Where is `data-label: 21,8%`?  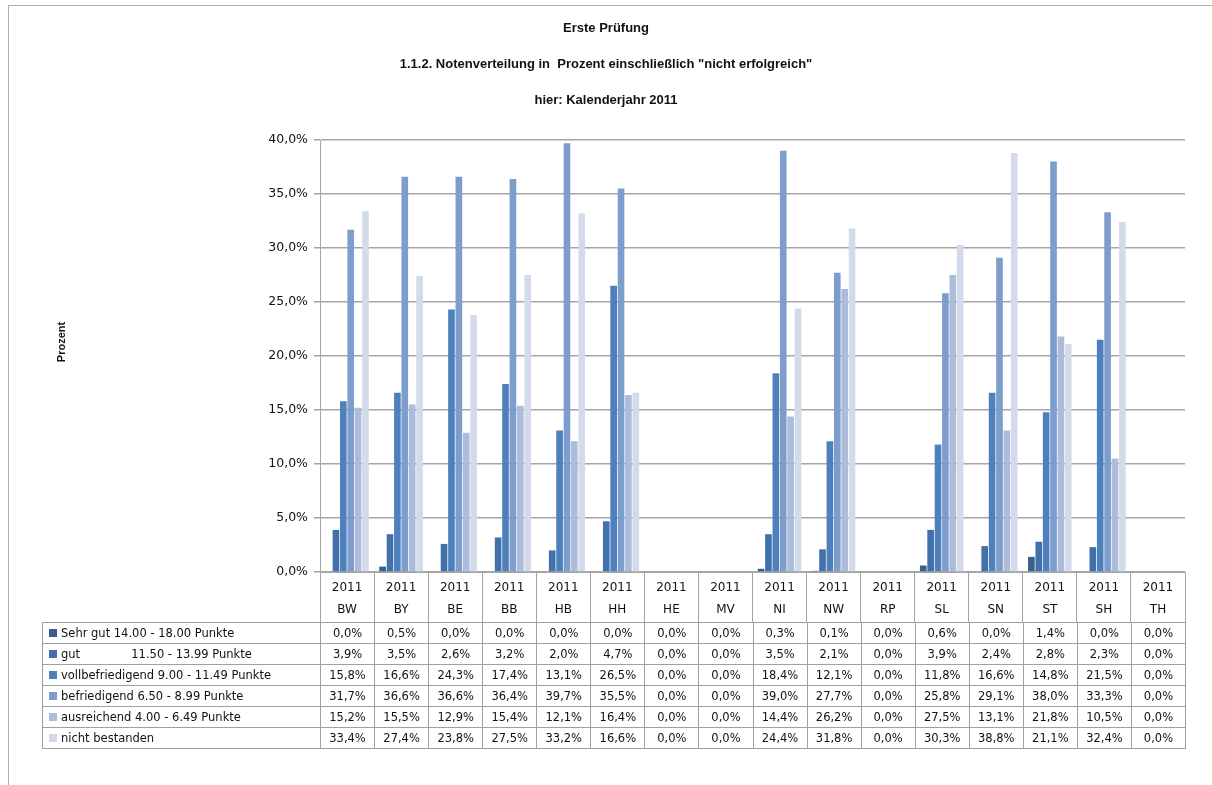 data-label: 21,8% is located at coordinates (1050, 717).